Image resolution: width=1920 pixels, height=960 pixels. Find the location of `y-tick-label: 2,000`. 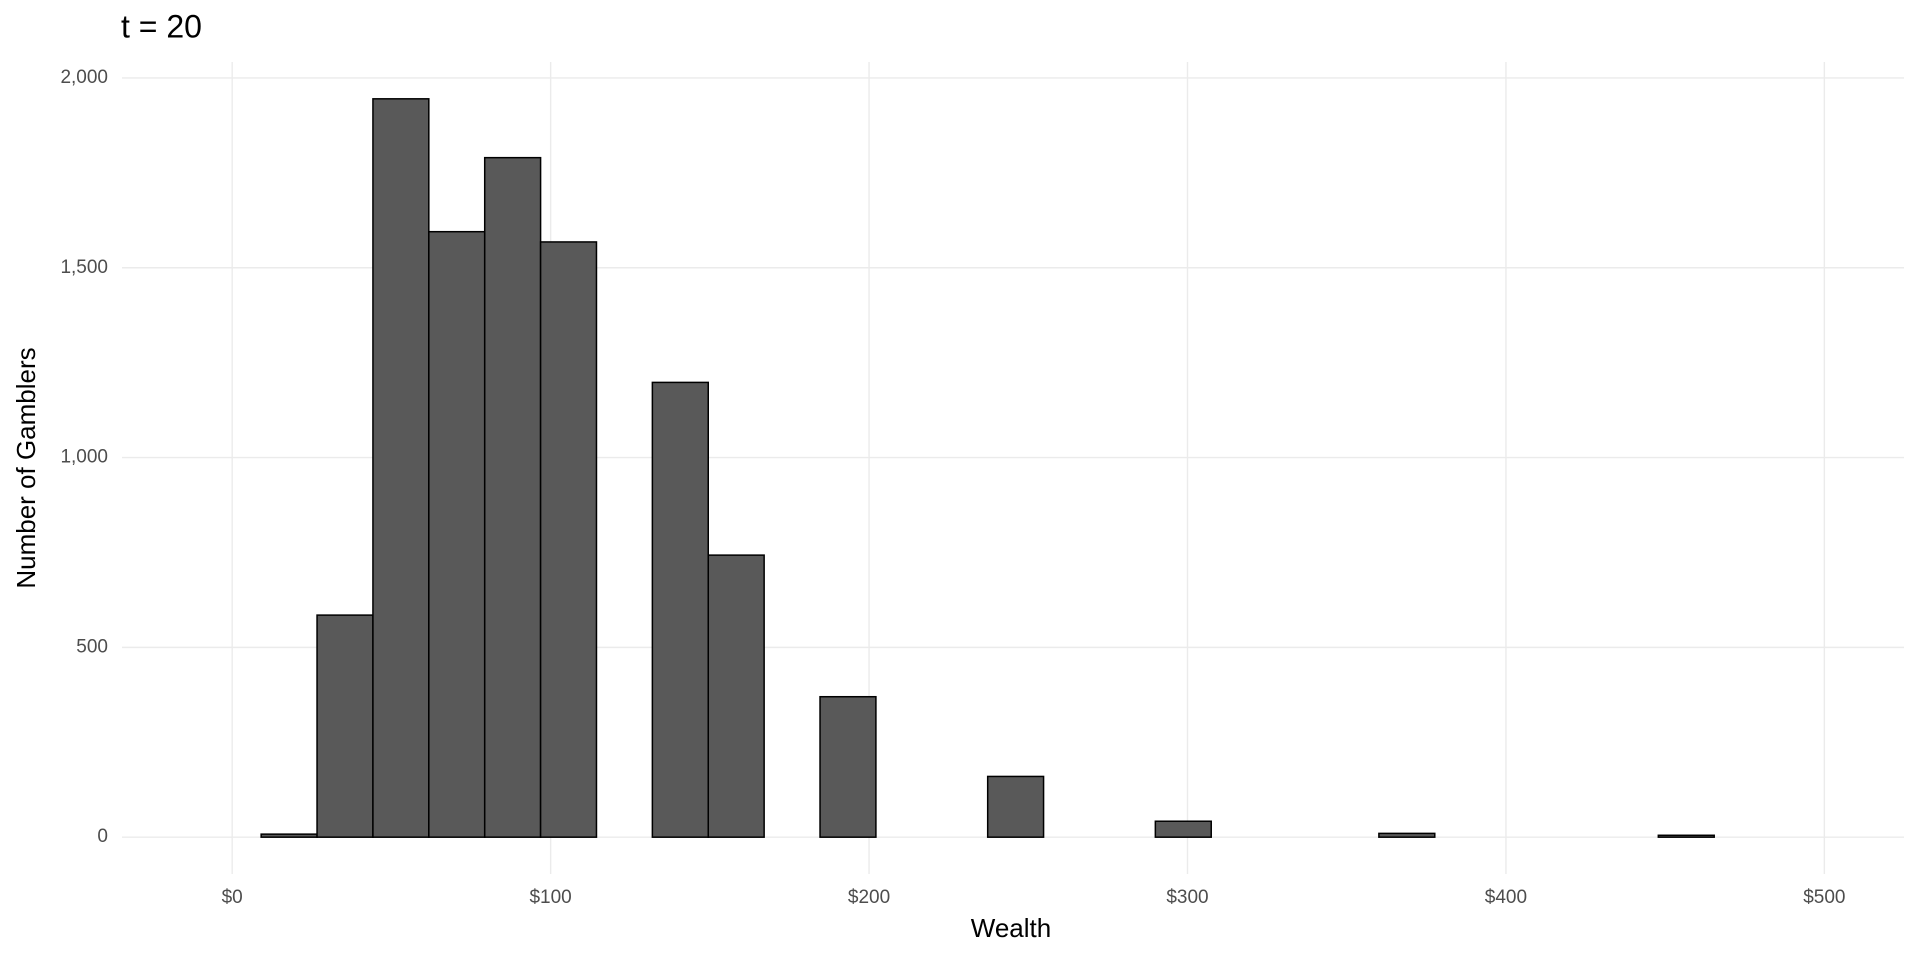

y-tick-label: 2,000 is located at coordinates (84, 77).